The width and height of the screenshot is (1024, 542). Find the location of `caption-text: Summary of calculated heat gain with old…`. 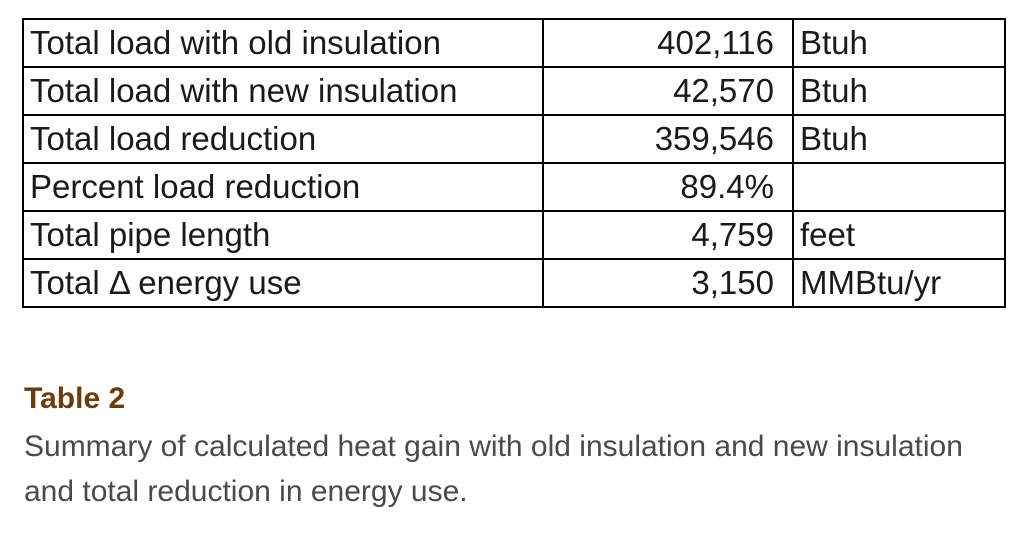

caption-text: Summary of calculated heat gain with old… is located at coordinates (493, 469).